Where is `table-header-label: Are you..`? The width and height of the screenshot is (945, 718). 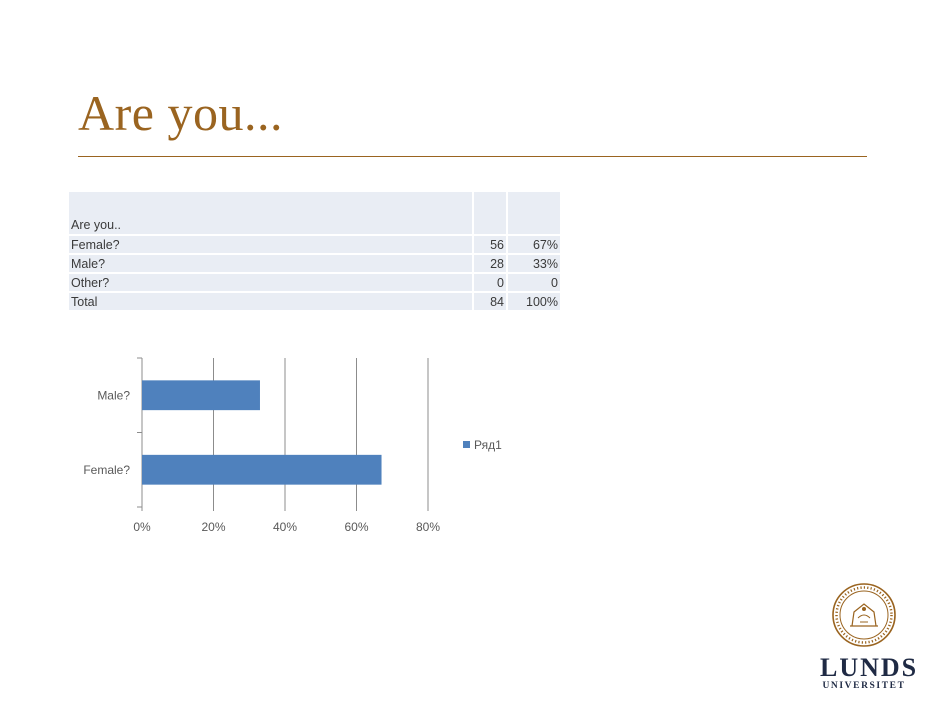
table-header-label: Are you.. is located at coordinates (270, 213).